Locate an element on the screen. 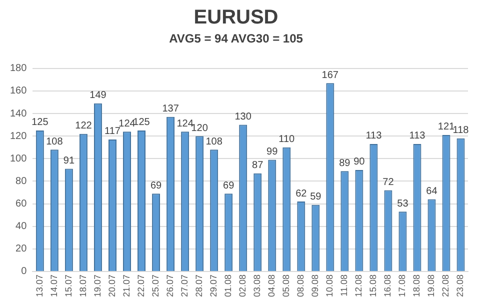 The image size is (480, 304). data-label: 110 is located at coordinates (287, 140).